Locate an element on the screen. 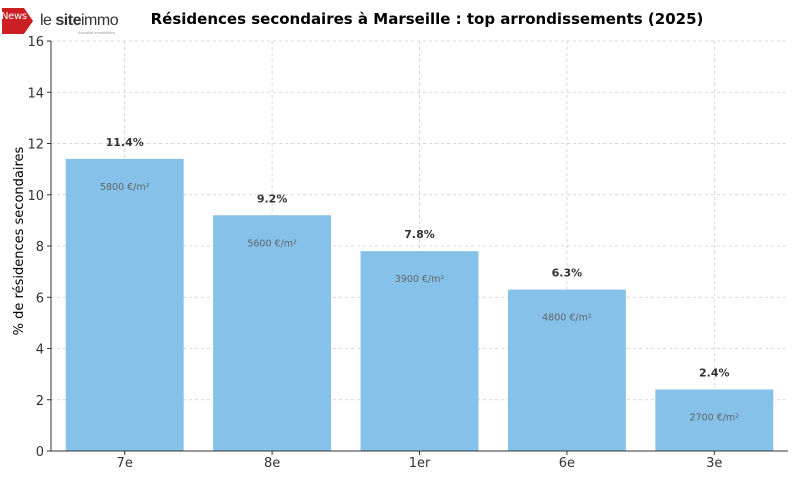 The height and width of the screenshot is (480, 800). y-tick-label: 16 is located at coordinates (35, 42).